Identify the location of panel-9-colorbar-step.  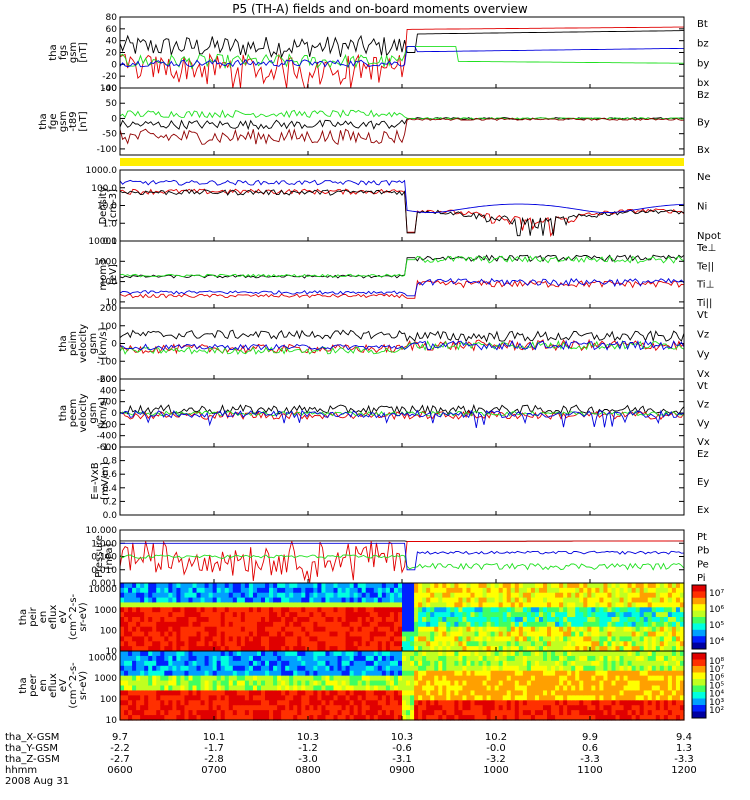
(699, 635).